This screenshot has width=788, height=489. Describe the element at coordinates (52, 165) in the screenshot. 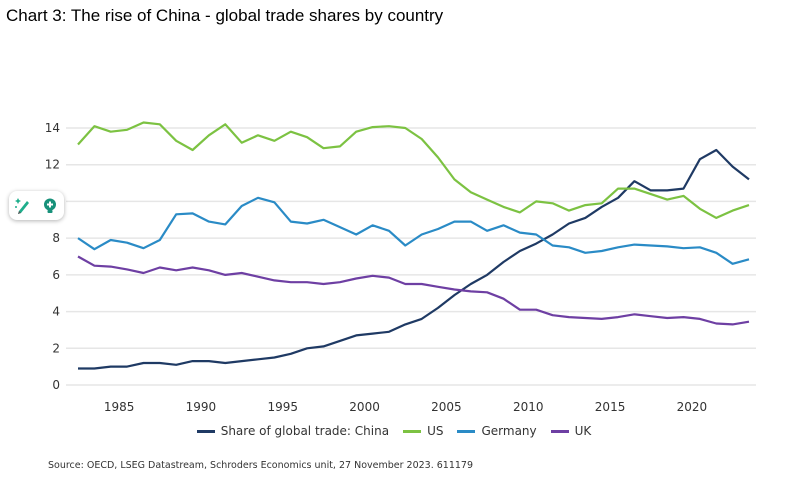

I see `y-tick-label: 12` at that location.